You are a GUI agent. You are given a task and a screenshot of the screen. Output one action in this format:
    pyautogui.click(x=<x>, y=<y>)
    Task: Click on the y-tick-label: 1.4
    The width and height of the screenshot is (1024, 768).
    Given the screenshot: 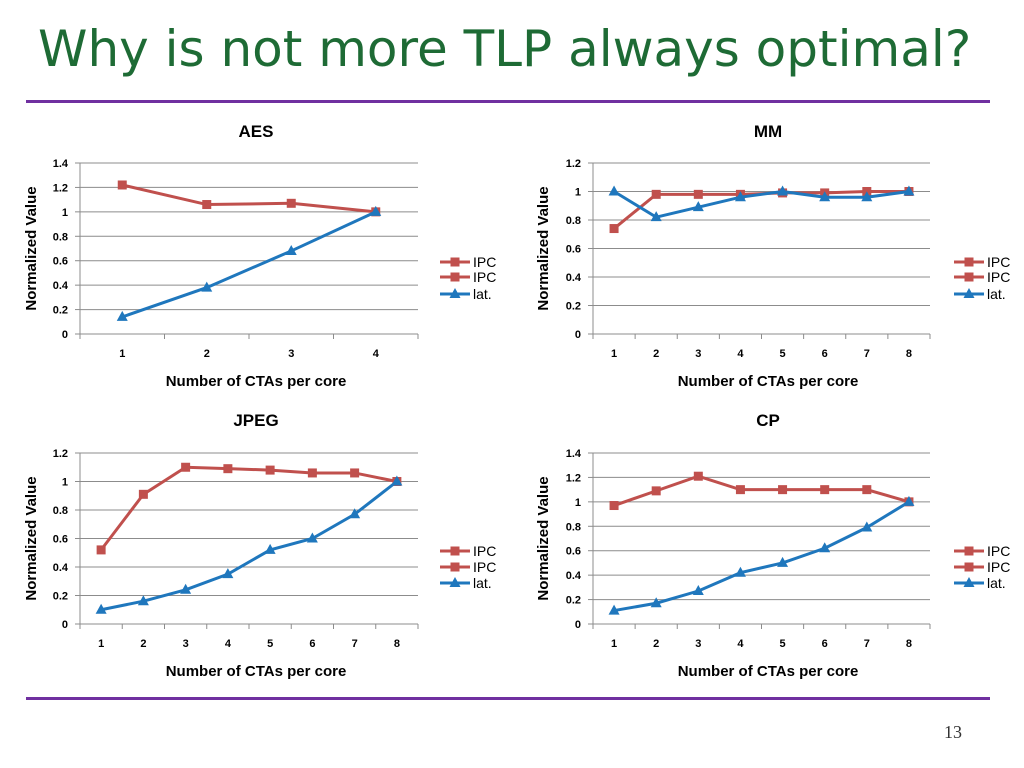 What is the action you would take?
    pyautogui.click(x=574, y=454)
    